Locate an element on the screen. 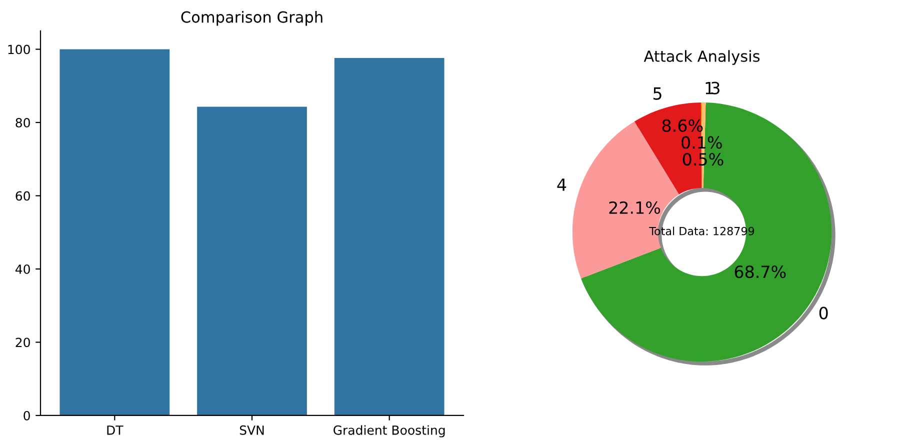 This screenshot has height=442, width=900. x-tick-label: SVN is located at coordinates (252, 430).